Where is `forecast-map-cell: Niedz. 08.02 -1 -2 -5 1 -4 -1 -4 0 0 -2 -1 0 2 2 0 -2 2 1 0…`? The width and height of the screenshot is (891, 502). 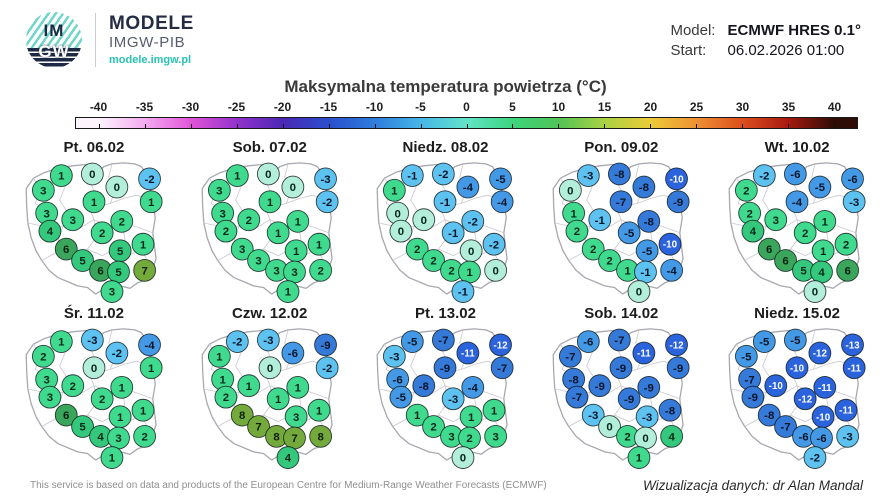 forecast-map-cell: Niedz. 08.02 -1 -2 -5 1 -4 -1 -4 0 0 -2 -1 0 2 2 0 -2 2 1 0… is located at coordinates (446, 222).